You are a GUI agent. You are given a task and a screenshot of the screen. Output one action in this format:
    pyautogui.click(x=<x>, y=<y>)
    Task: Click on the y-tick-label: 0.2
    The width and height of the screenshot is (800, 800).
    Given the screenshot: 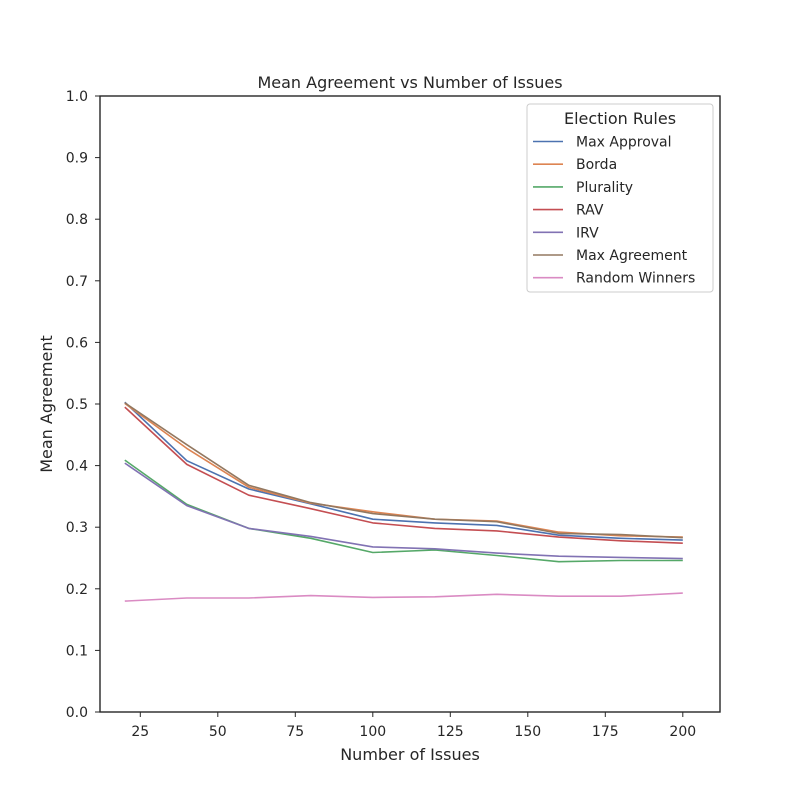 What is the action you would take?
    pyautogui.click(x=77, y=590)
    